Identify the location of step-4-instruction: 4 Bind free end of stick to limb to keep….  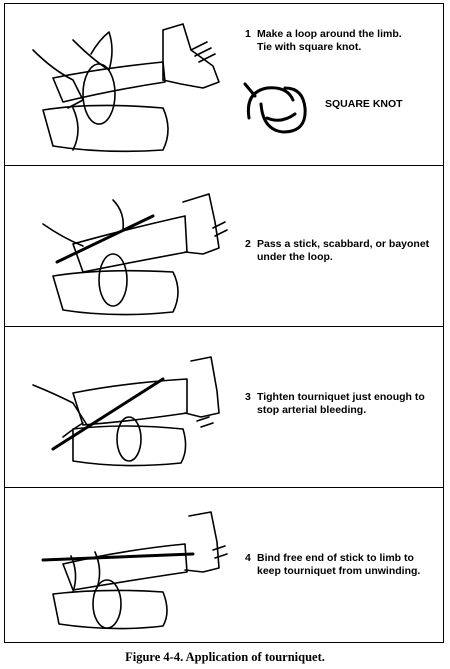
(332, 565).